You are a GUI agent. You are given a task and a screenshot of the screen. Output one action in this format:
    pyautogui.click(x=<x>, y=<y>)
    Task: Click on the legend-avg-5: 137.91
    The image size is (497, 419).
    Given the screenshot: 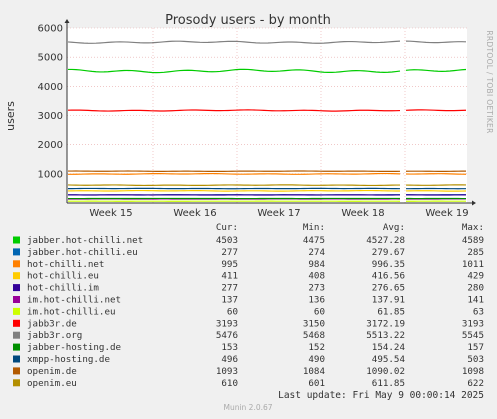 What is the action you would take?
    pyautogui.click(x=388, y=300)
    